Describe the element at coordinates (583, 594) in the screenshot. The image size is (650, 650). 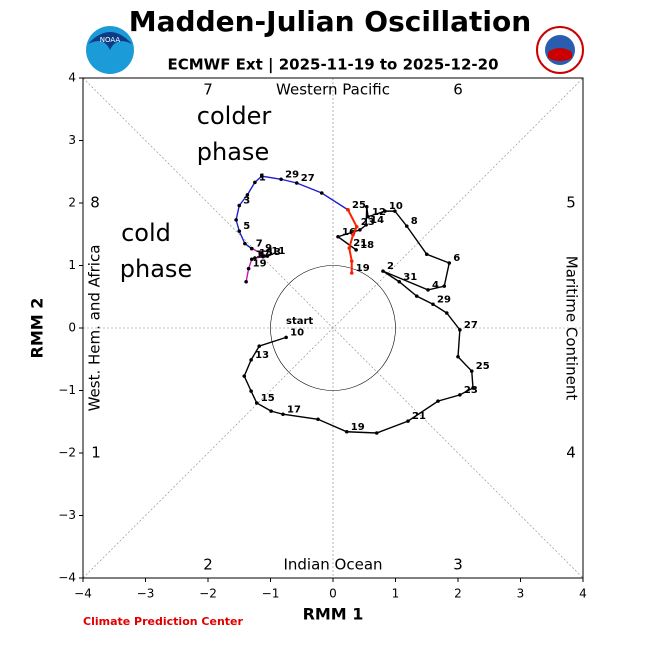
I see `x-tick-label: 4` at that location.